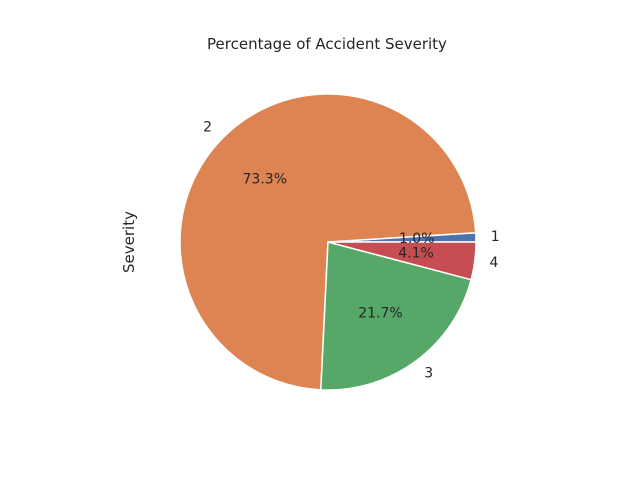 The width and height of the screenshot is (640, 480). Describe the element at coordinates (417, 239) in the screenshot. I see `pct-label-1: 1.0%` at that location.